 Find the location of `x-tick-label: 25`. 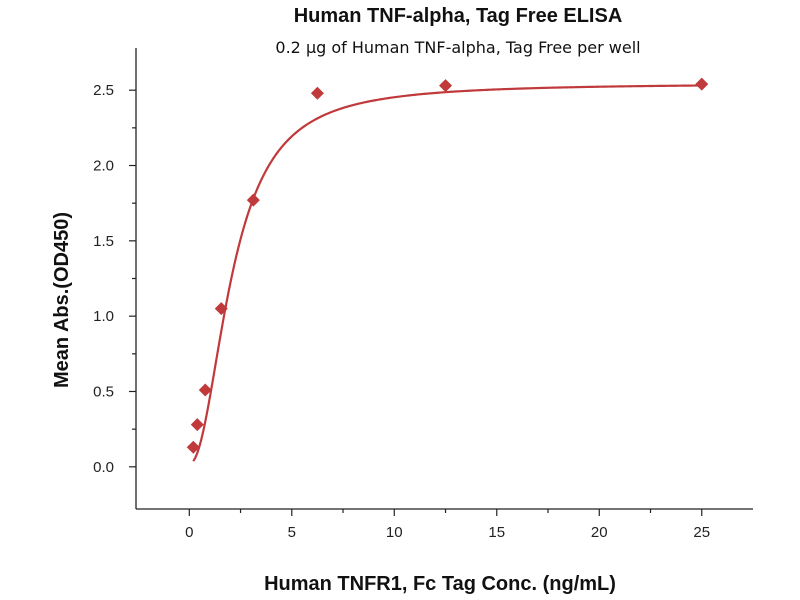

x-tick-label: 25 is located at coordinates (701, 532).